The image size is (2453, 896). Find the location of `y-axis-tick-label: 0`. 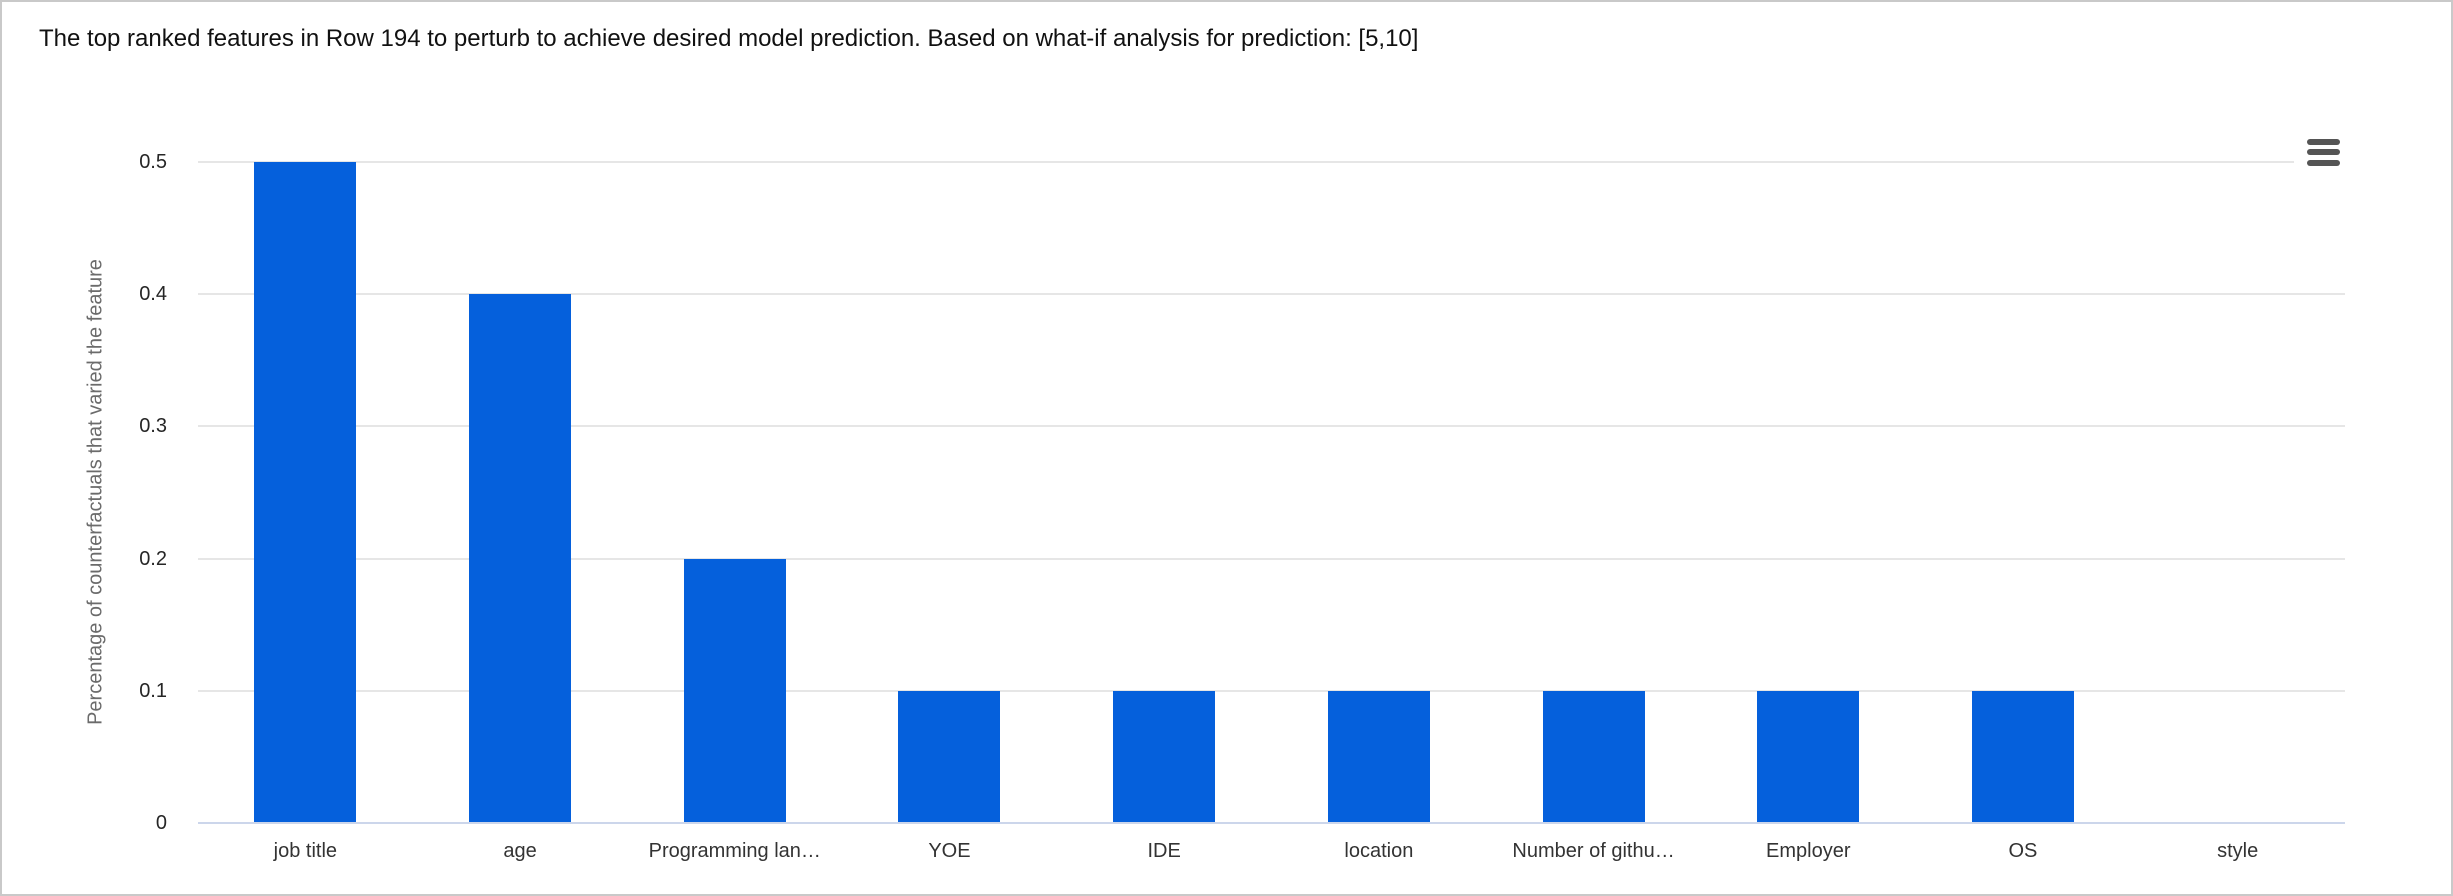

y-axis-tick-label: 0 is located at coordinates (161, 823).